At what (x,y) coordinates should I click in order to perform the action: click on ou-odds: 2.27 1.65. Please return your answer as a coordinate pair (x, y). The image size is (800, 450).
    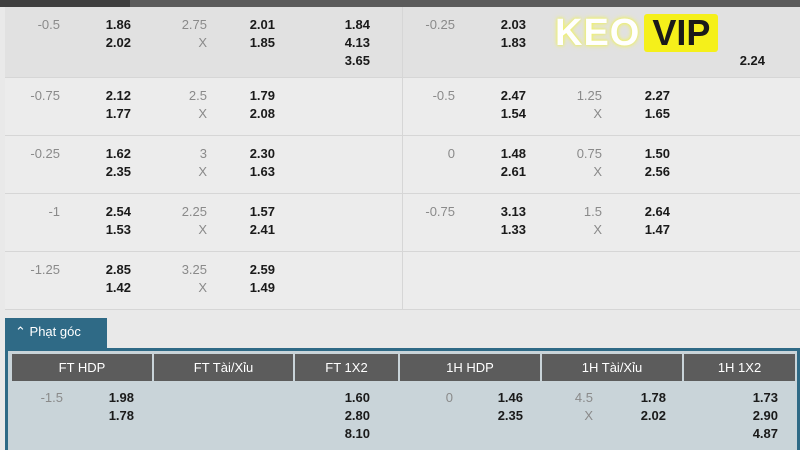
    Looking at the image, I should click on (657, 104).